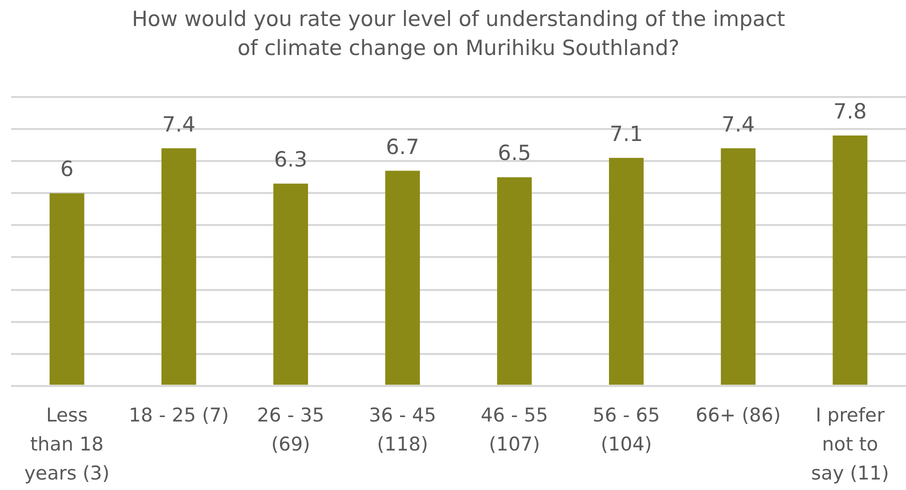 This screenshot has height=490, width=906. Describe the element at coordinates (67, 444) in the screenshot. I see `x-tick-label: Less than 18 years (3)` at that location.